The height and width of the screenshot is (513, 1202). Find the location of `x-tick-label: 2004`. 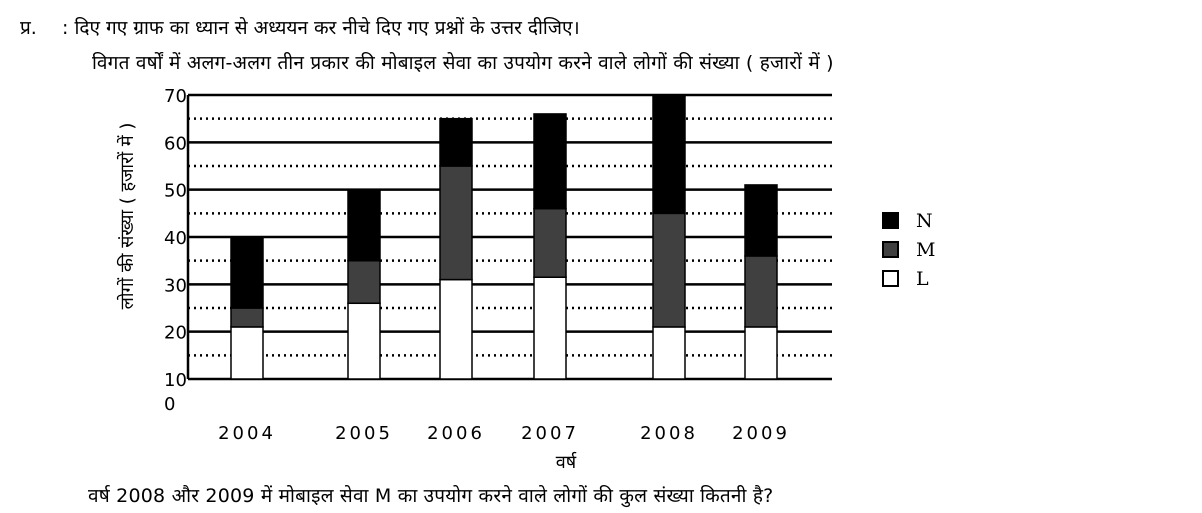

x-tick-label: 2004 is located at coordinates (247, 433).